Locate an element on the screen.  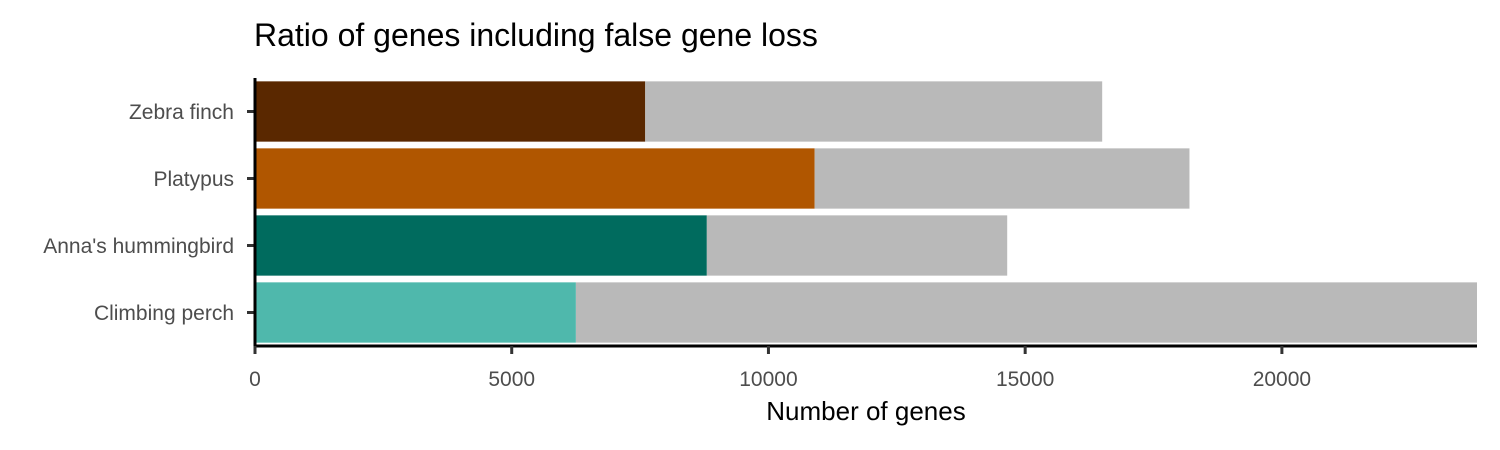
x-axis: 0 5000 10000 15000 20000 is located at coordinates (863, 367).